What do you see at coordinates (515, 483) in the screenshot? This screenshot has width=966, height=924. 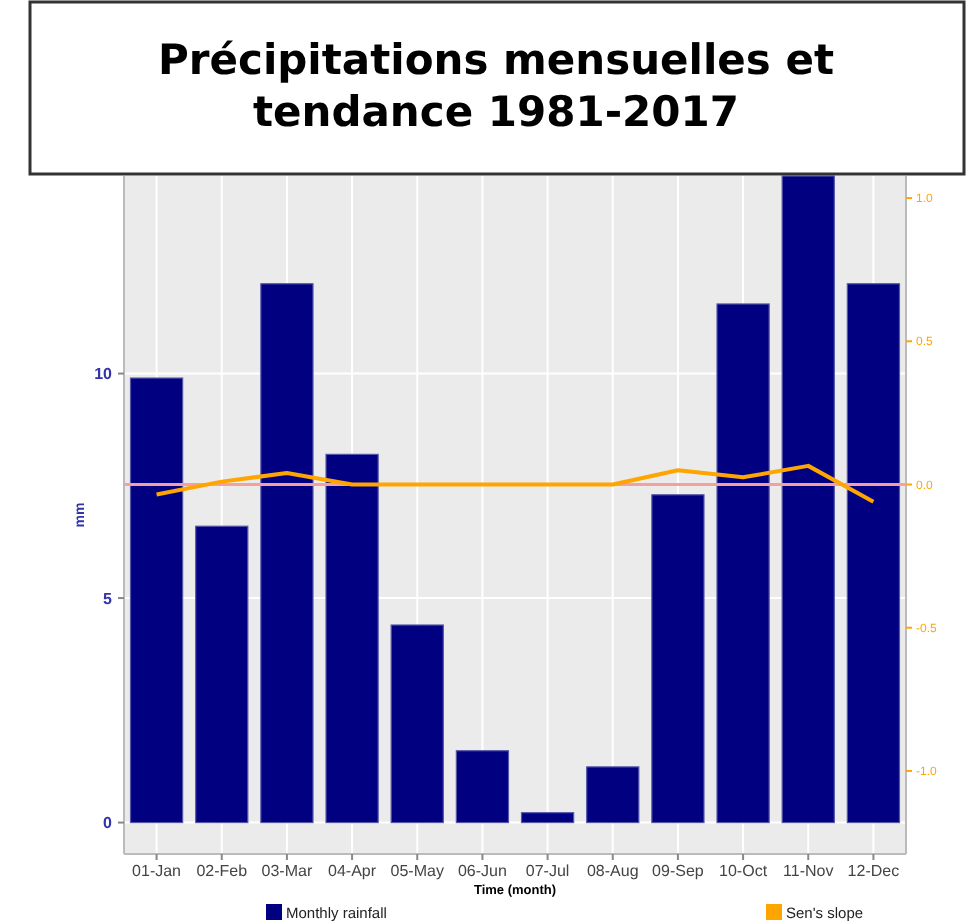 I see `line-series` at bounding box center [515, 483].